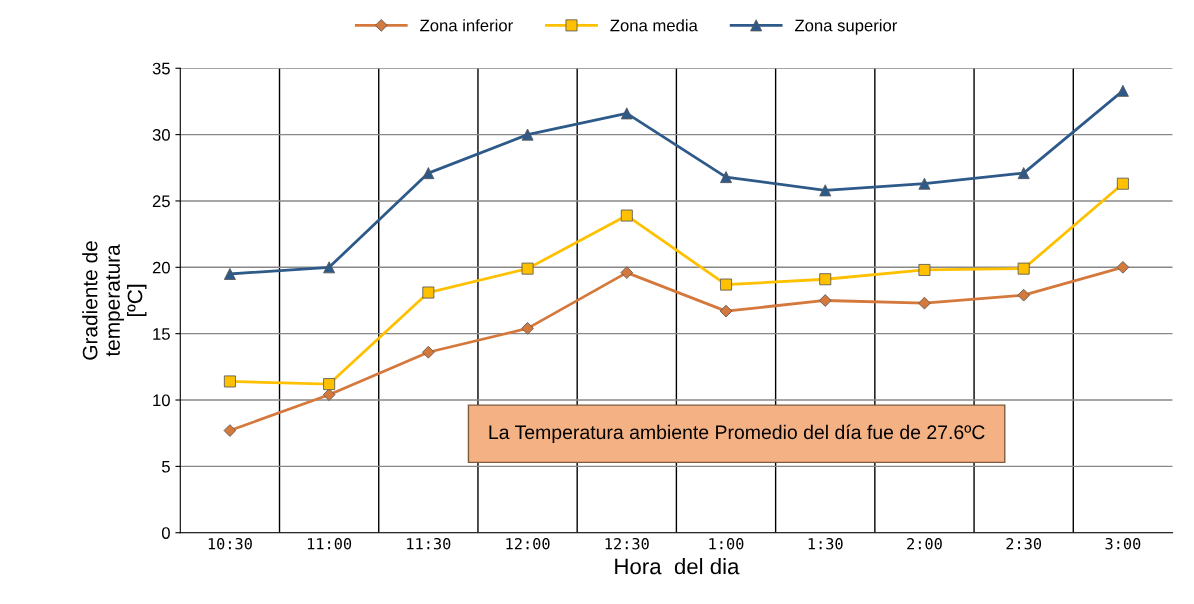  I want to click on point, so click(726, 284).